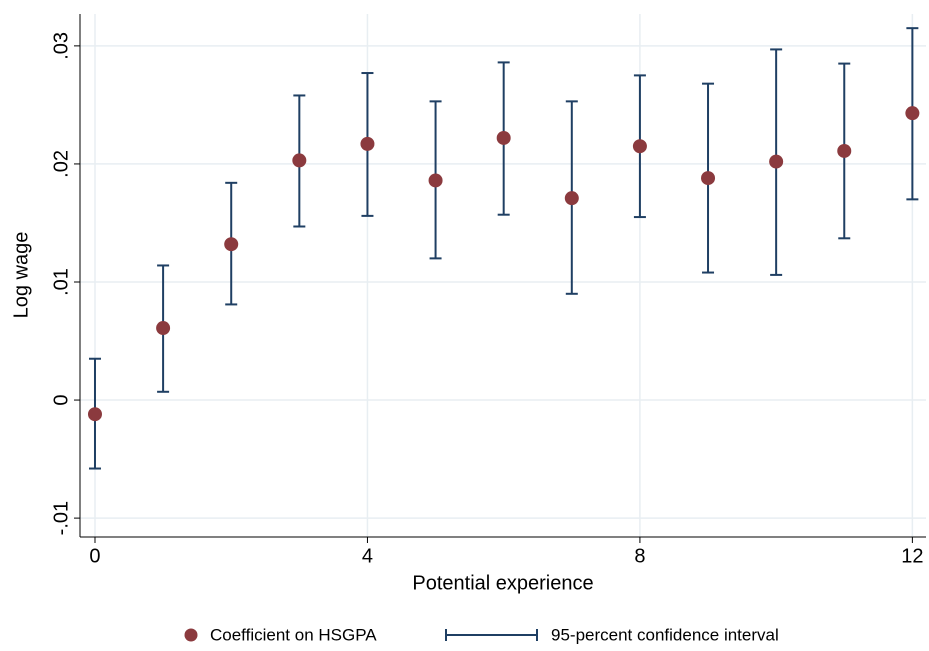 The width and height of the screenshot is (929, 651). I want to click on y-axis-title: Log wage, so click(21, 275).